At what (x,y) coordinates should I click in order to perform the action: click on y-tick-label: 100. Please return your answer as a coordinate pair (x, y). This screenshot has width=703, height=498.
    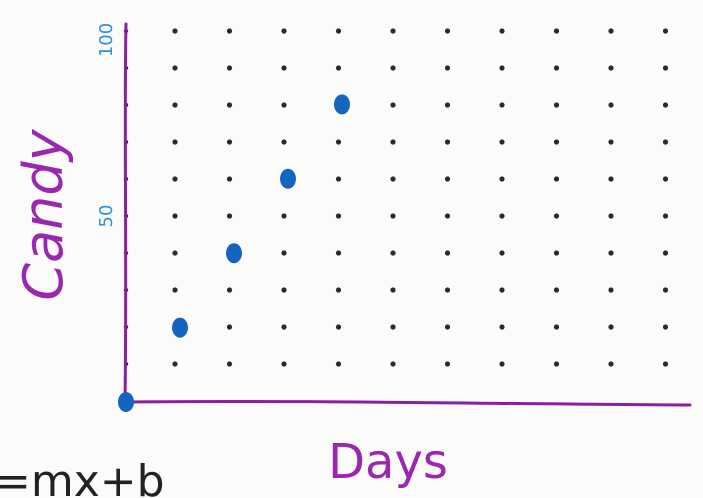
    Looking at the image, I should click on (106, 40).